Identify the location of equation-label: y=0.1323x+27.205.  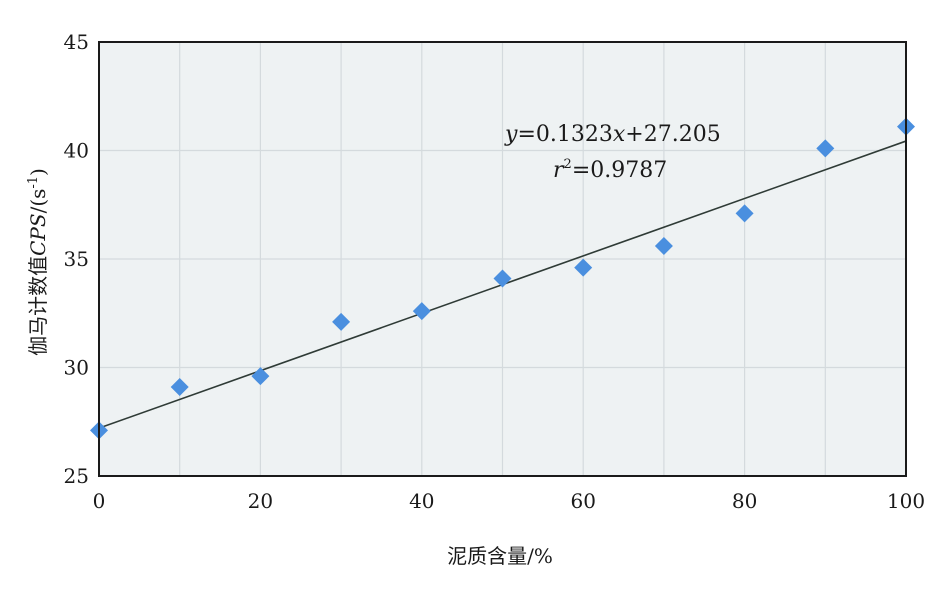
(612, 134).